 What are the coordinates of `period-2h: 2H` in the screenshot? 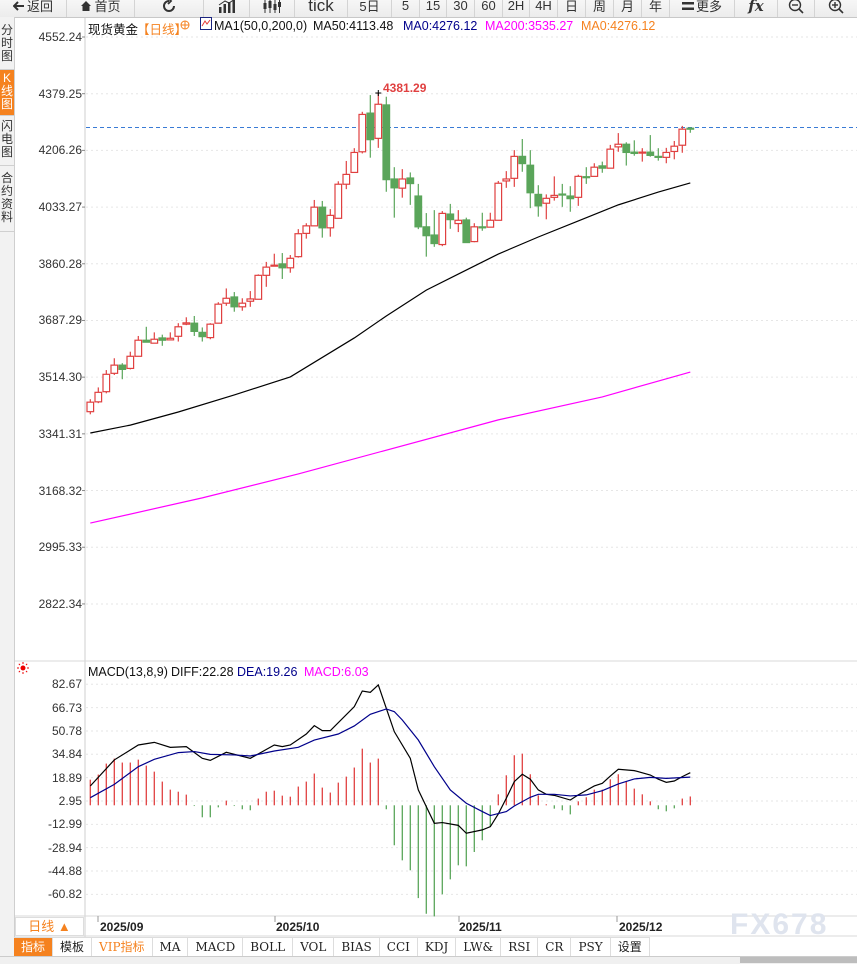 It's located at (516, 8).